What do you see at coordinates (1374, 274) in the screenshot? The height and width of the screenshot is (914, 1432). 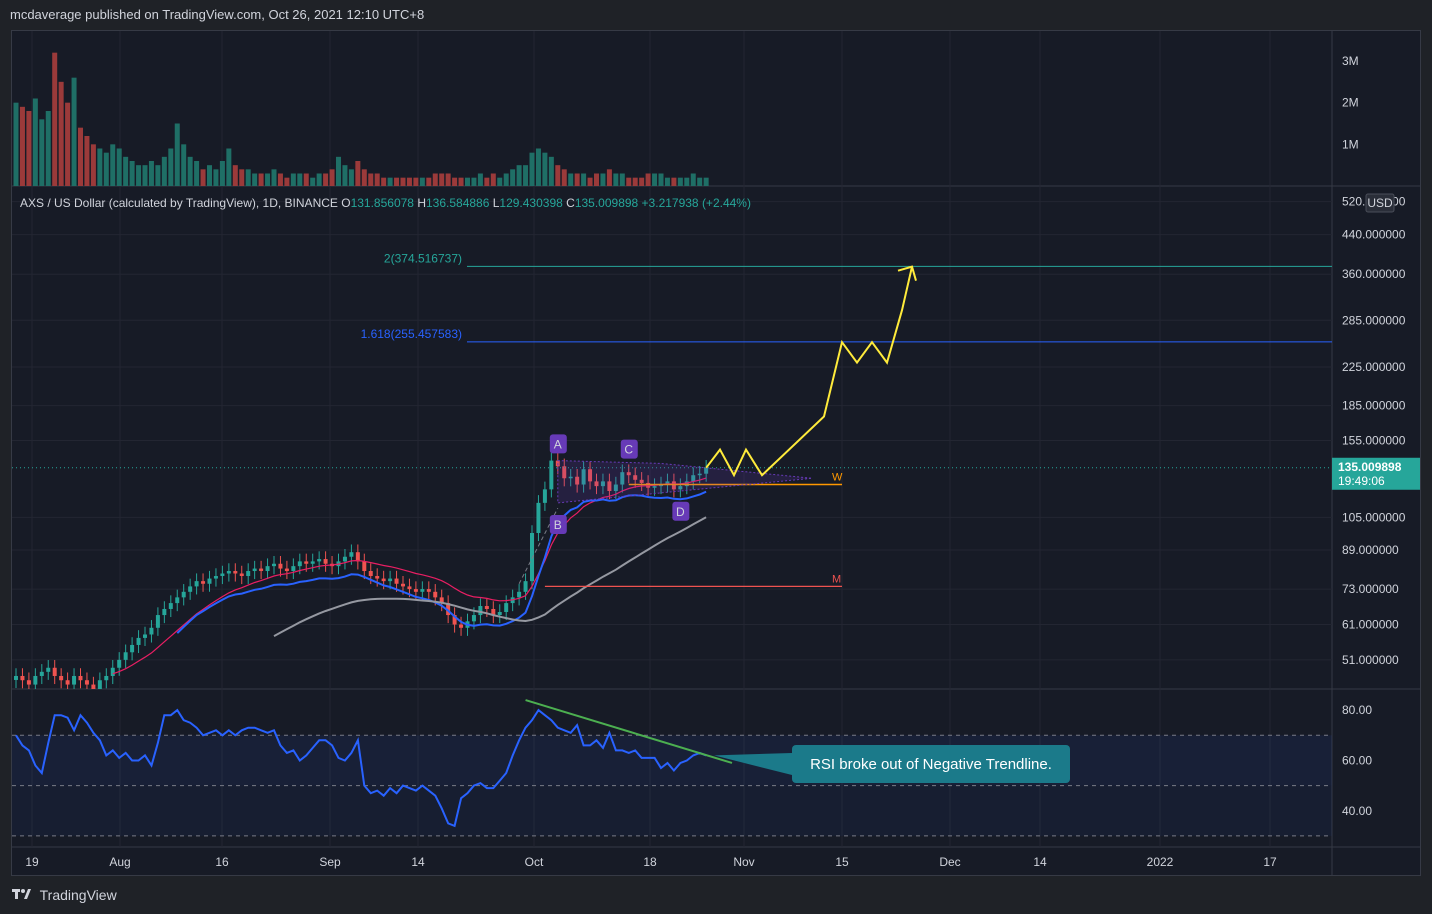 I see `price-tick-label: 360.000000` at bounding box center [1374, 274].